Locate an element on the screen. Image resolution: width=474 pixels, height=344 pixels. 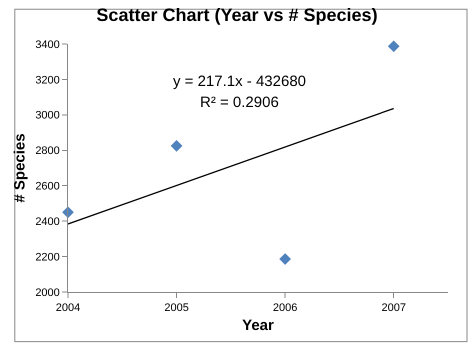
chart-title: Scatter Chart (Year vs # Species) is located at coordinates (237, 15).